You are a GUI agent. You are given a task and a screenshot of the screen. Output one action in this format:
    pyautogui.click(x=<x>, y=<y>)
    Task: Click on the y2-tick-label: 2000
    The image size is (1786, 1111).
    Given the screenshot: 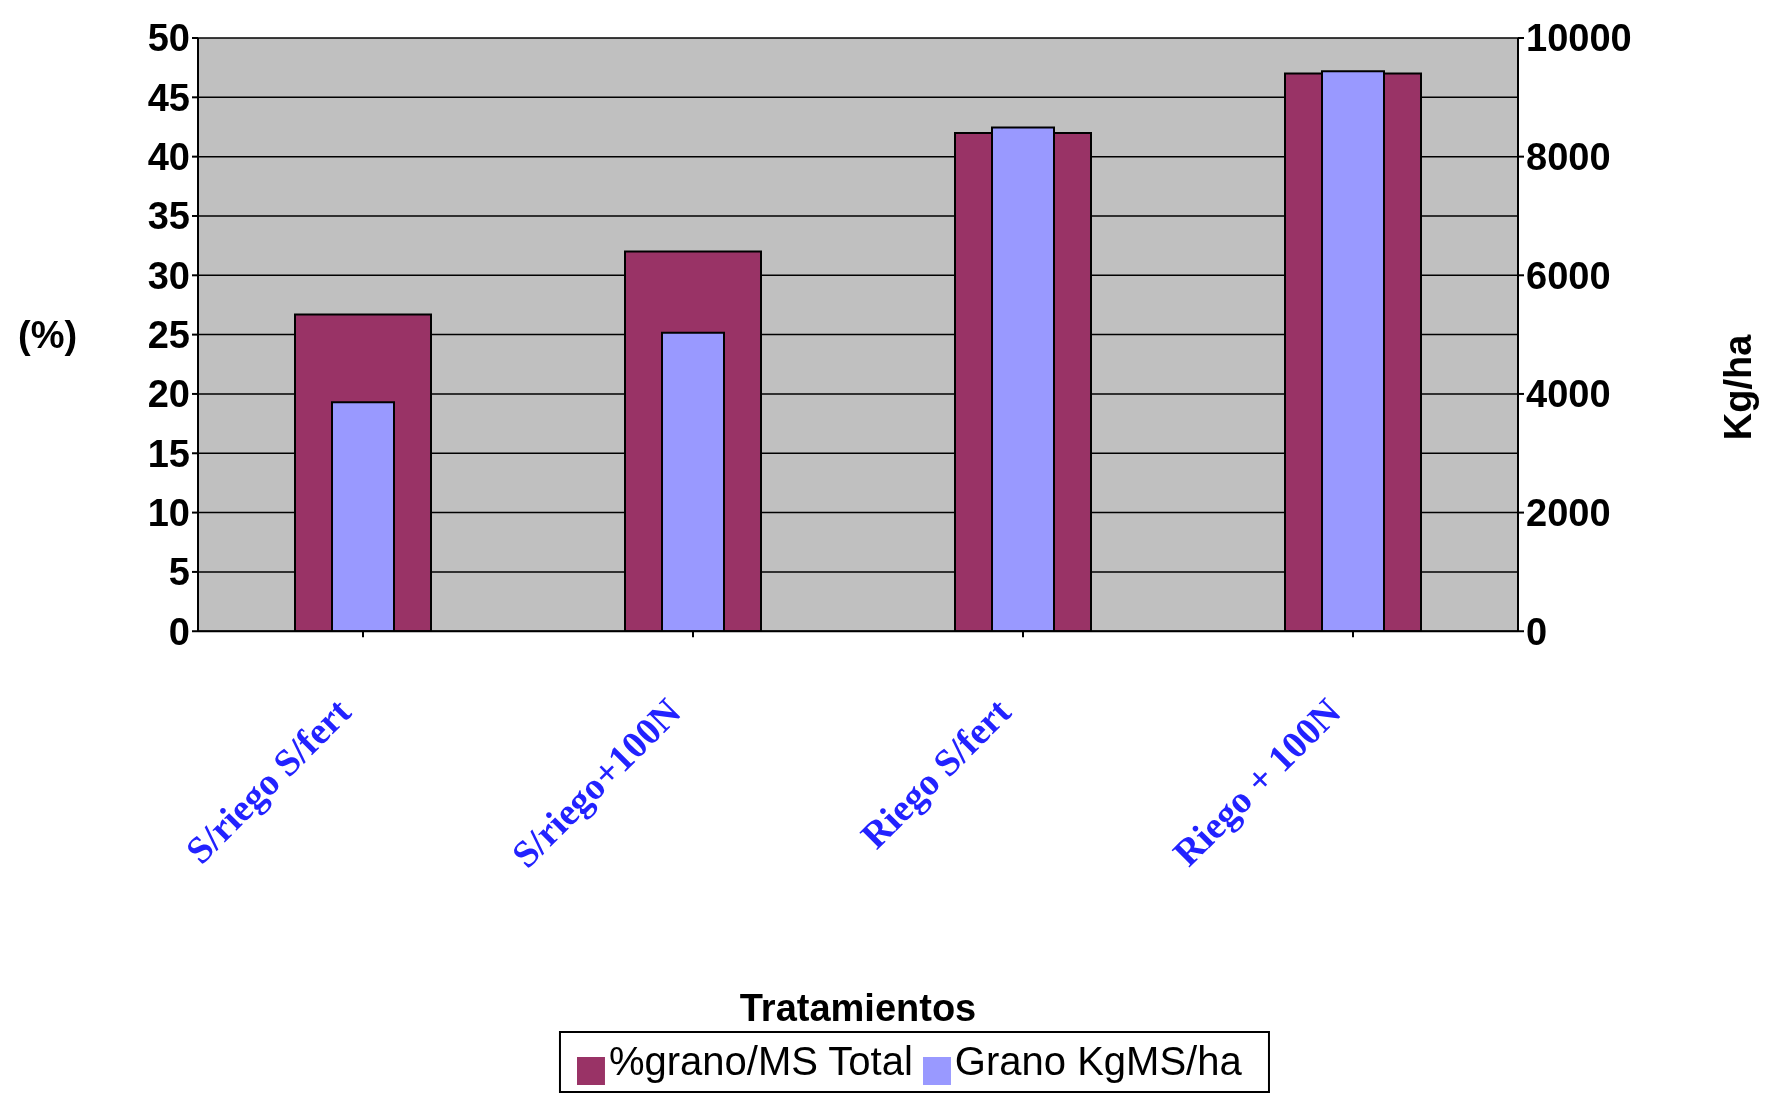 What is the action you would take?
    pyautogui.click(x=1568, y=513)
    